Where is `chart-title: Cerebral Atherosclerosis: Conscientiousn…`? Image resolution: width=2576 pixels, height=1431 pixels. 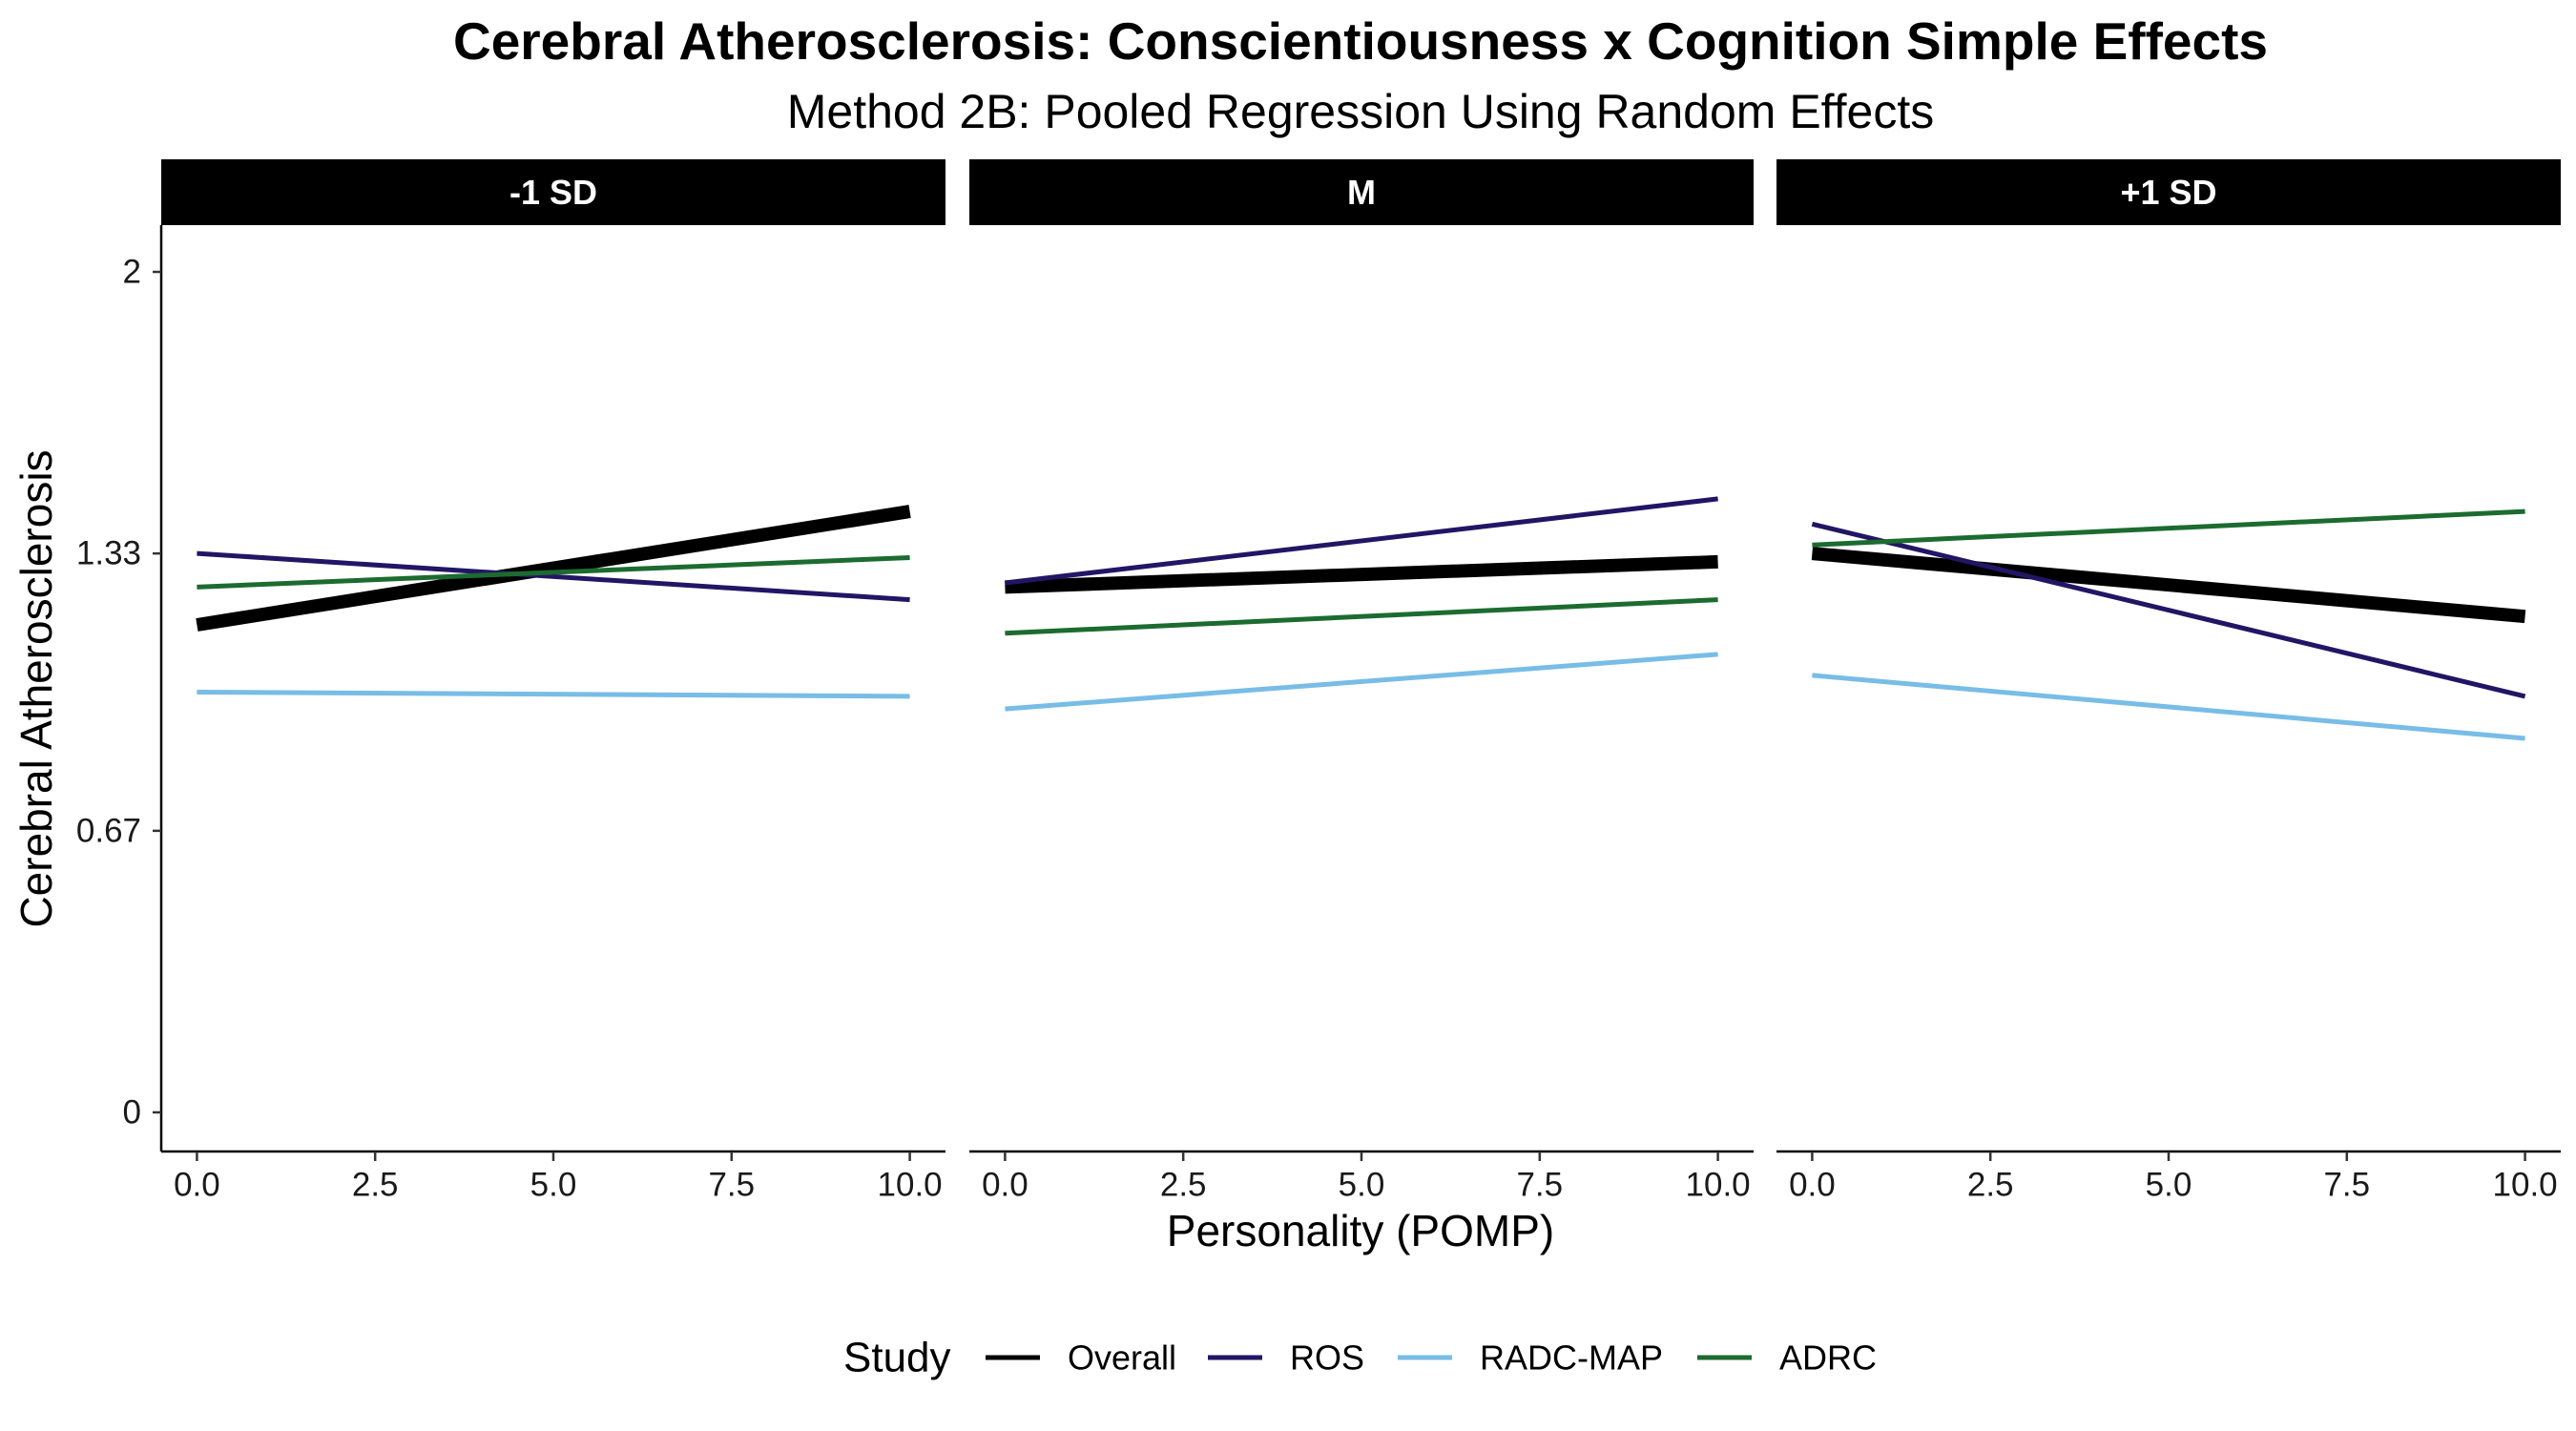
chart-title: Cerebral Atherosclerosis: Conscientiousn… is located at coordinates (1360, 41).